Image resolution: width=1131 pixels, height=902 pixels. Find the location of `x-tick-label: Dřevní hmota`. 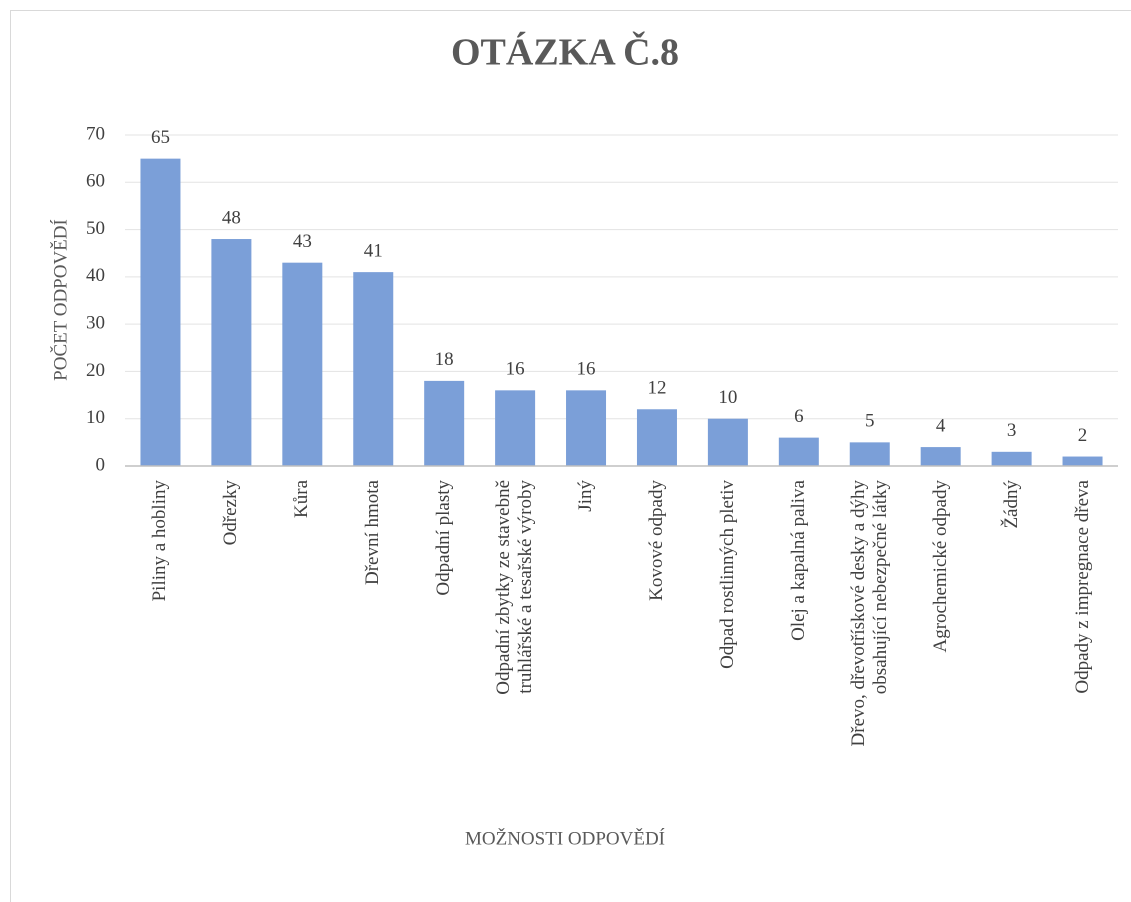

x-tick-label: Dřevní hmota is located at coordinates (373, 533).